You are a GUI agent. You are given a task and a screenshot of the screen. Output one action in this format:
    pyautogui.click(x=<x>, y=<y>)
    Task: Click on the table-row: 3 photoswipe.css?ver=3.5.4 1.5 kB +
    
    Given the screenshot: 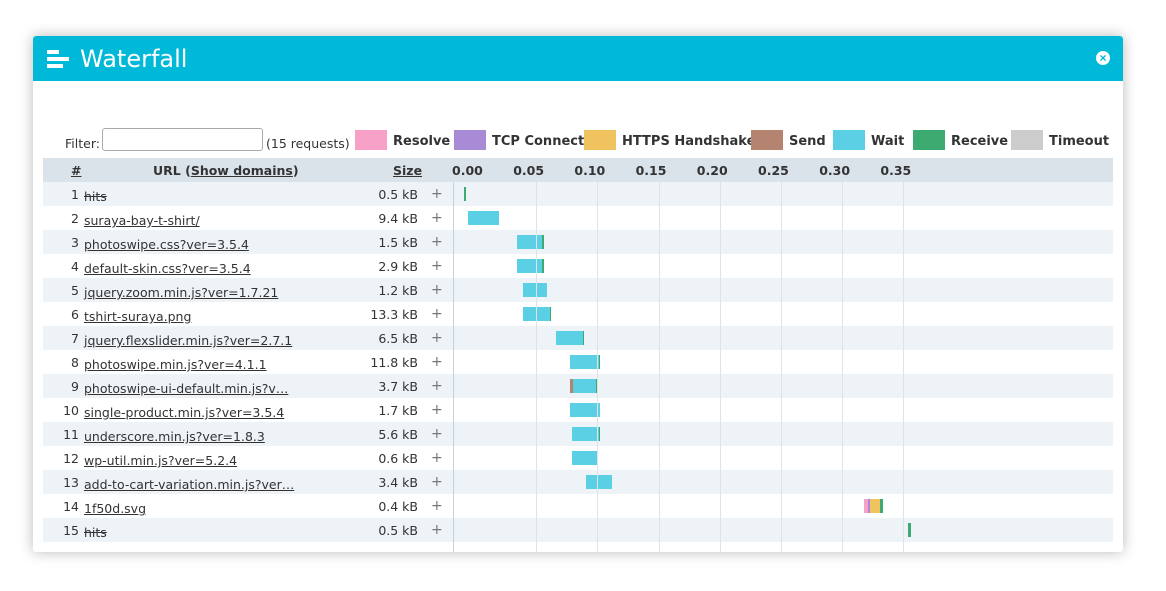 What is the action you would take?
    pyautogui.click(x=578, y=242)
    